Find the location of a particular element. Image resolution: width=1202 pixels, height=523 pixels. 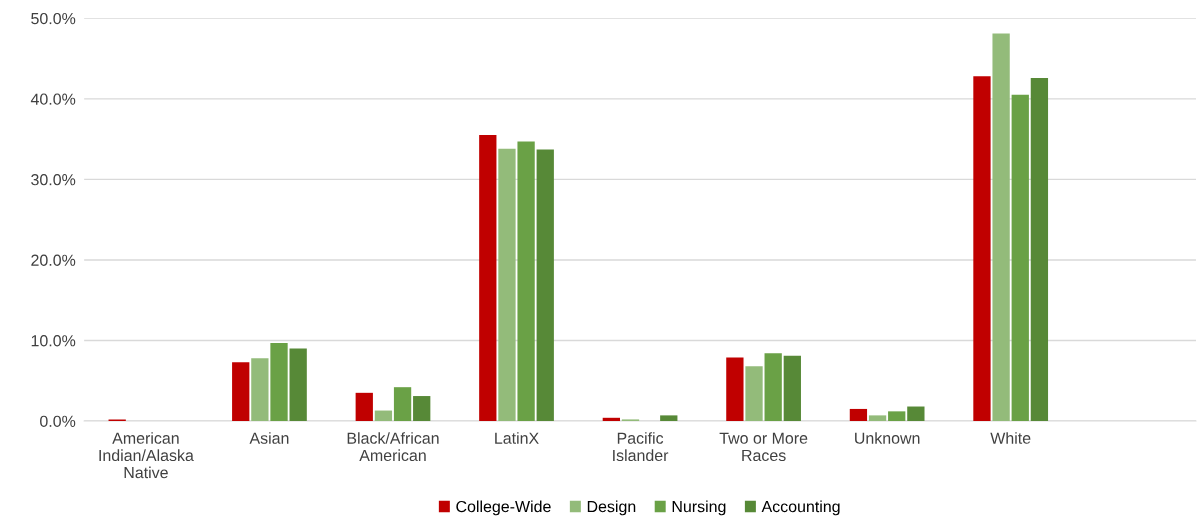

y-tick-label: 30.0% is located at coordinates (53, 180).